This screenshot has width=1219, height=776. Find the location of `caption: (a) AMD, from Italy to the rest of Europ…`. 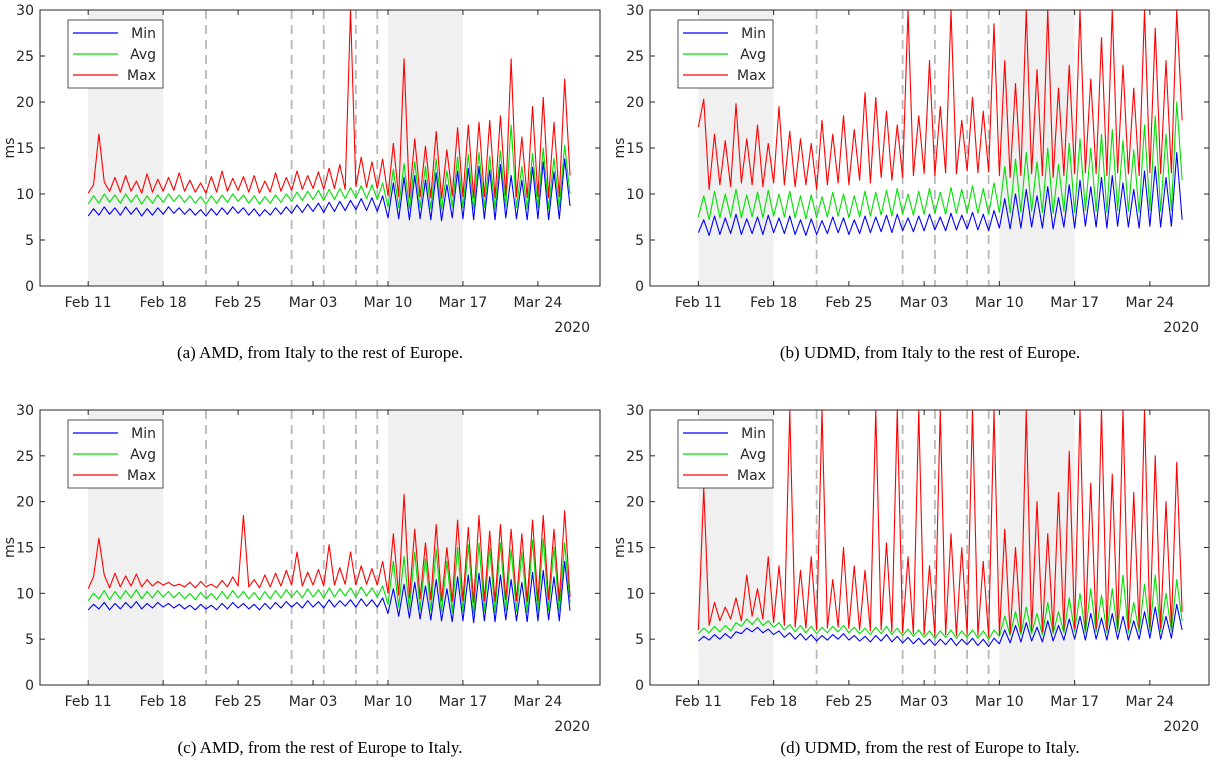

caption: (a) AMD, from Italy to the rest of Europ… is located at coordinates (320, 352).